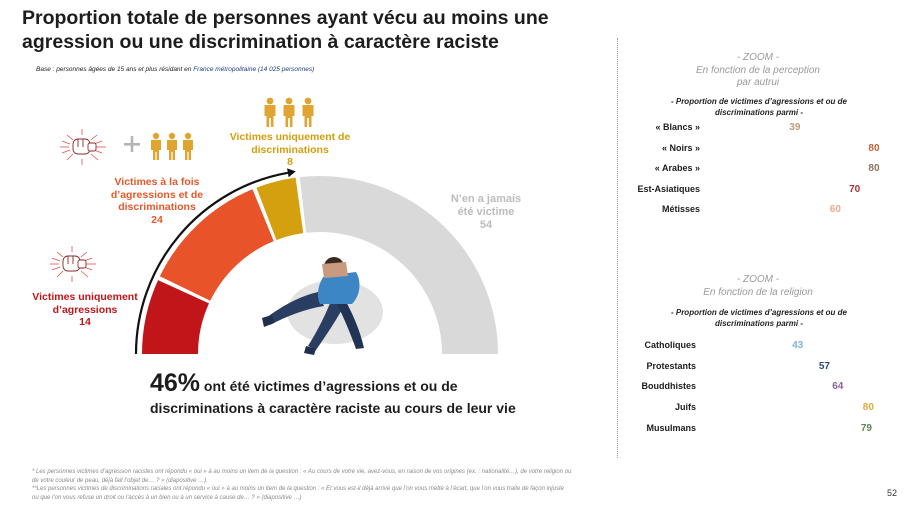 This screenshot has width=907, height=506. What do you see at coordinates (798, 345) in the screenshot?
I see `bar-value-label: 43` at bounding box center [798, 345].